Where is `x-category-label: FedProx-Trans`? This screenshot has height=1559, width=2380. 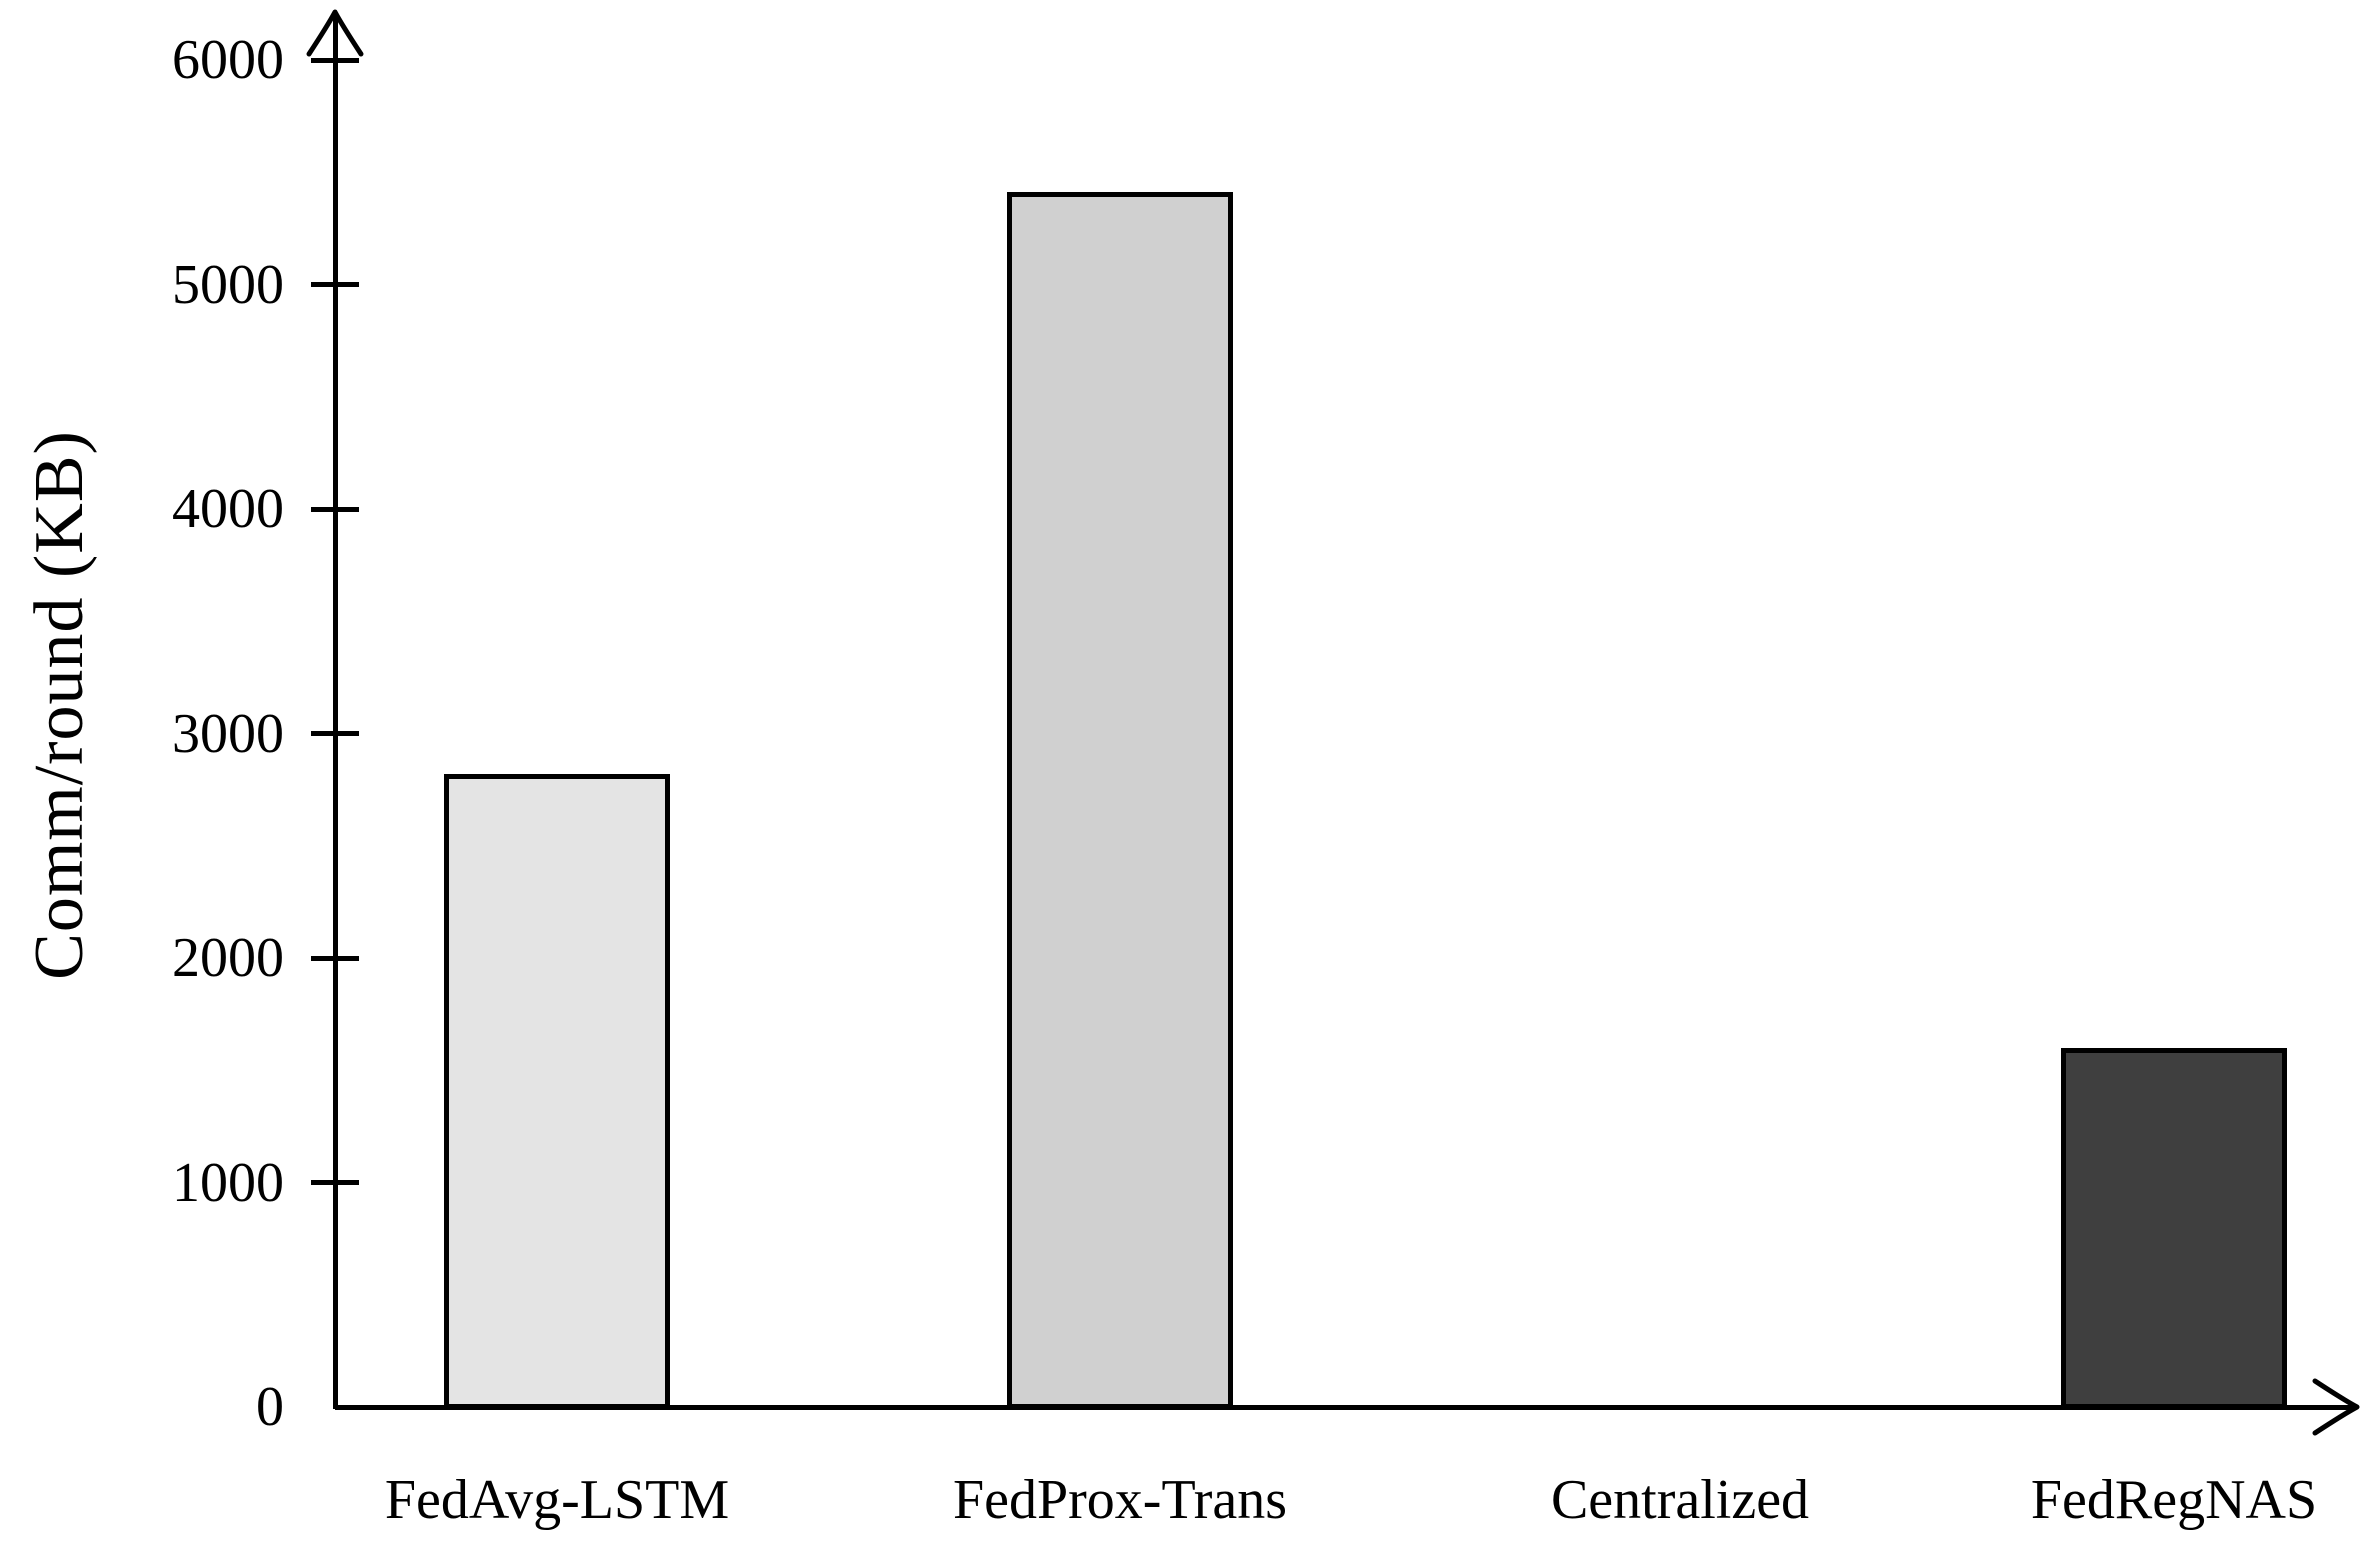
x-category-label: FedProx-Trans is located at coordinates (1120, 1500).